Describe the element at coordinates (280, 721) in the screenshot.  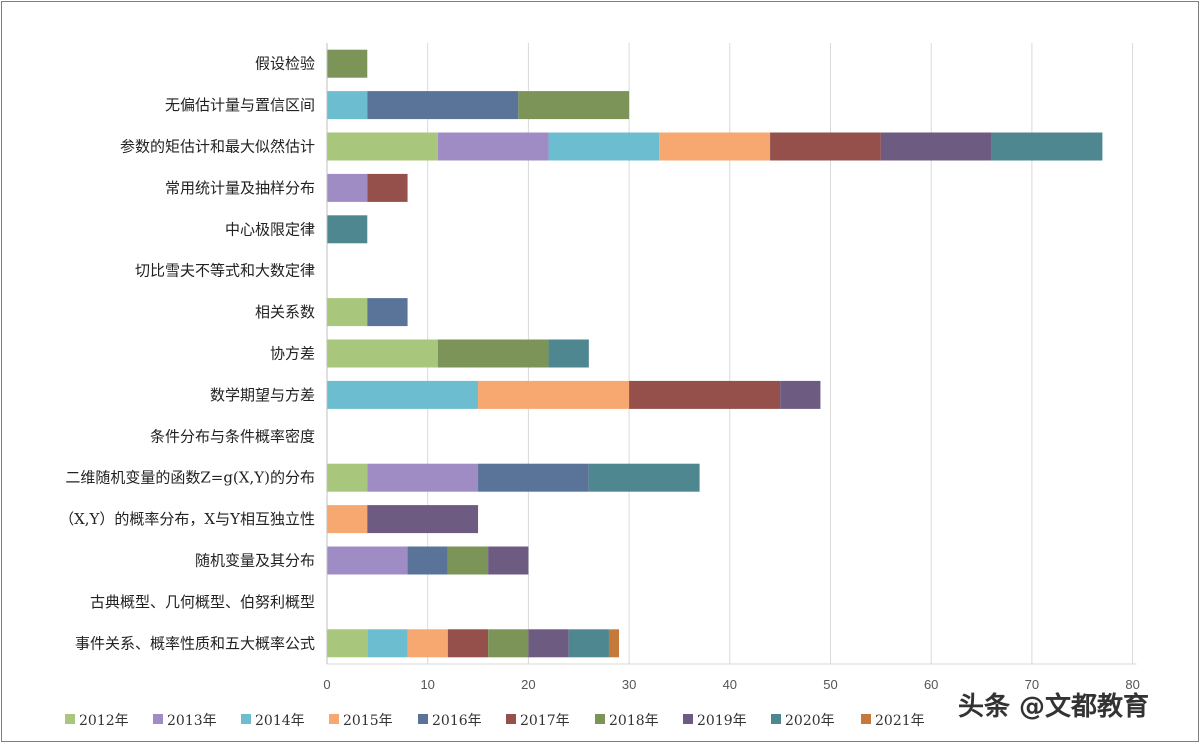
I see `legend-label: 2014年` at that location.